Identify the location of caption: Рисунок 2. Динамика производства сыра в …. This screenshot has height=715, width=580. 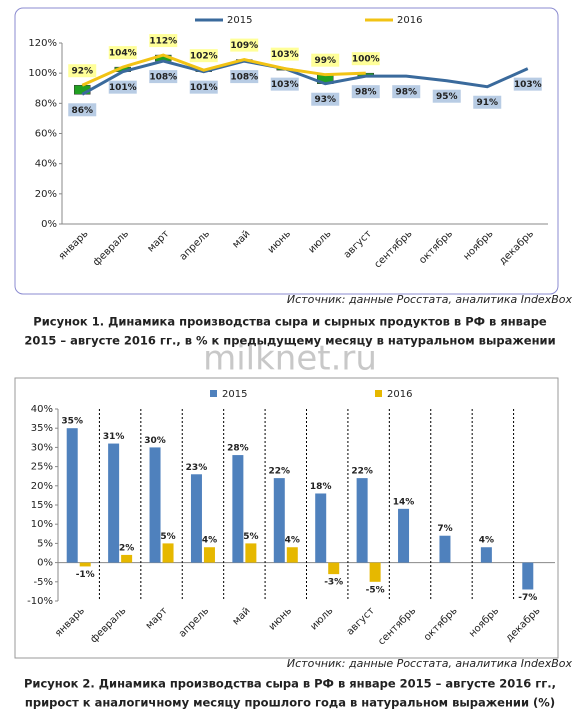
(290, 684).